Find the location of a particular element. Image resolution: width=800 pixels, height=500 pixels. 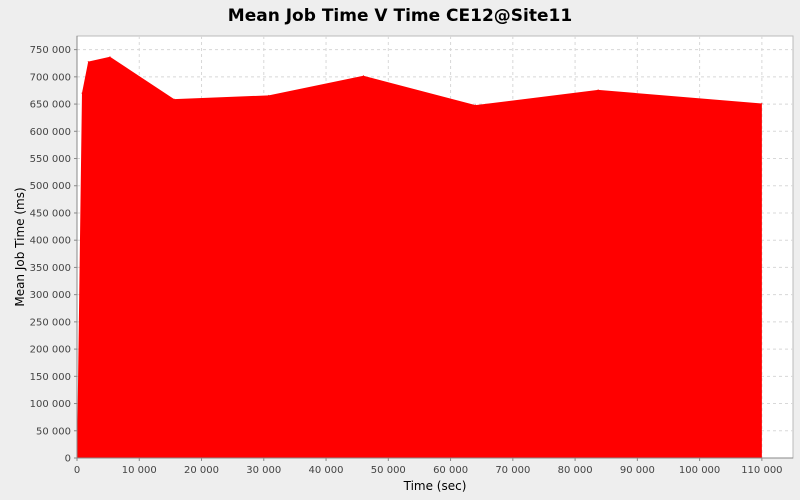

y-tick-label: 150 000 is located at coordinates (50, 377).